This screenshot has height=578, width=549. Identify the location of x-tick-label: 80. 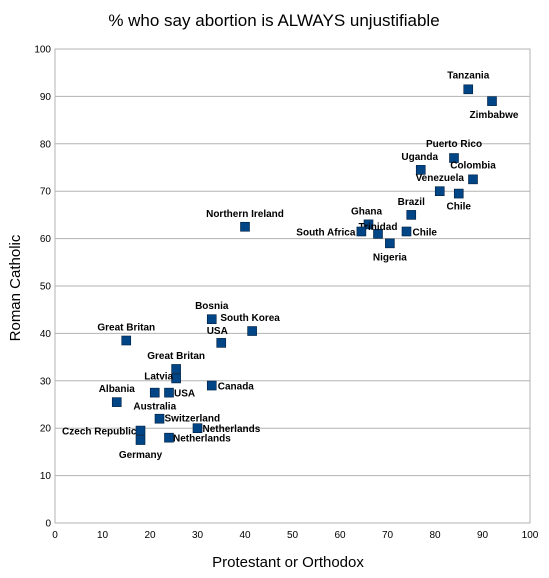
(435, 535).